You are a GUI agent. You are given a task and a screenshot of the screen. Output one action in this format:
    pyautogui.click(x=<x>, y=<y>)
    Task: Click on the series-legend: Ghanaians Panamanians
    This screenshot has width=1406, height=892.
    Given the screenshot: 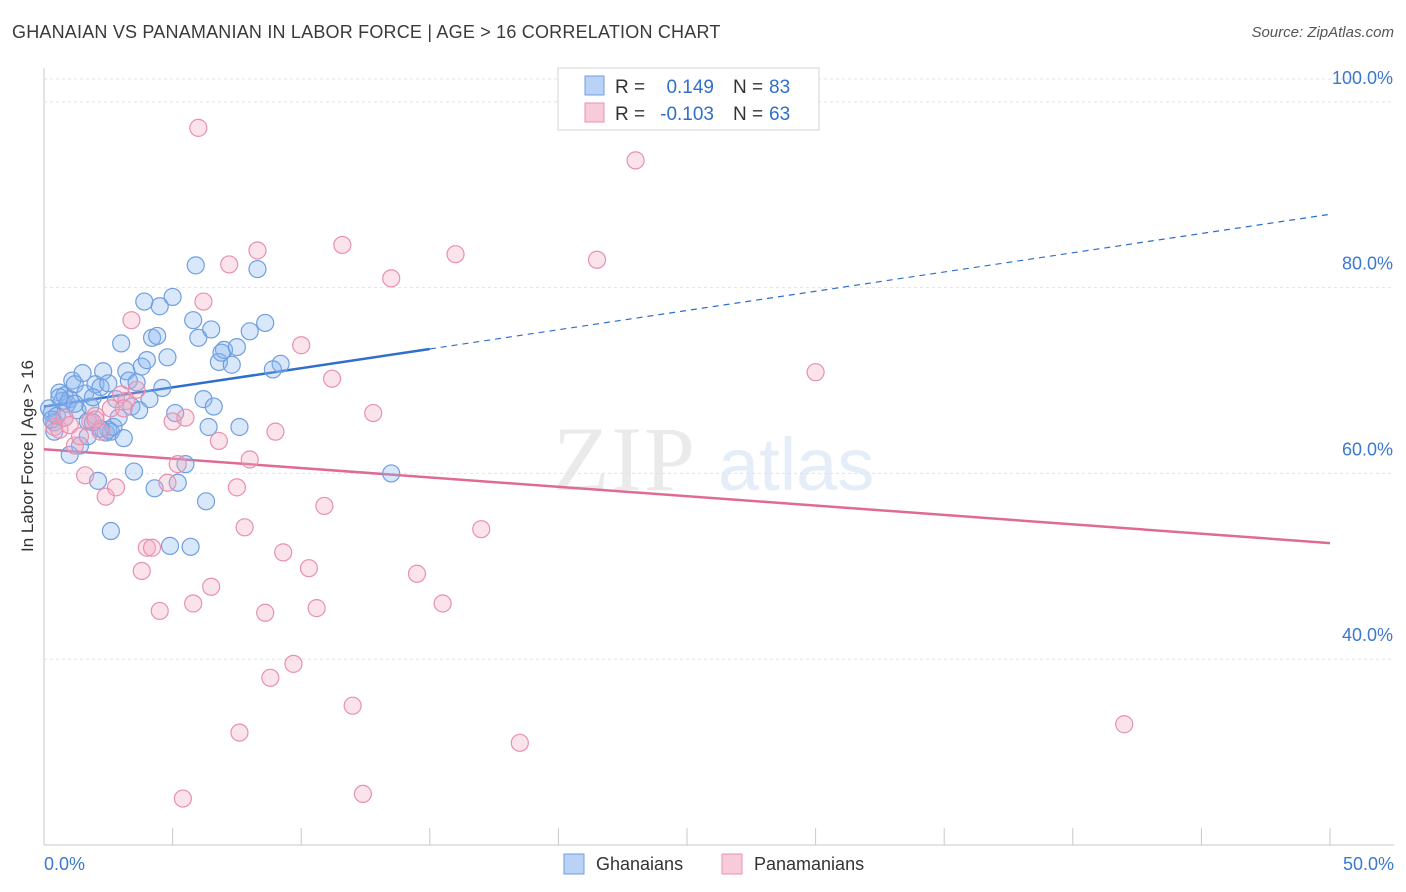 What is the action you would take?
    pyautogui.click(x=713, y=864)
    